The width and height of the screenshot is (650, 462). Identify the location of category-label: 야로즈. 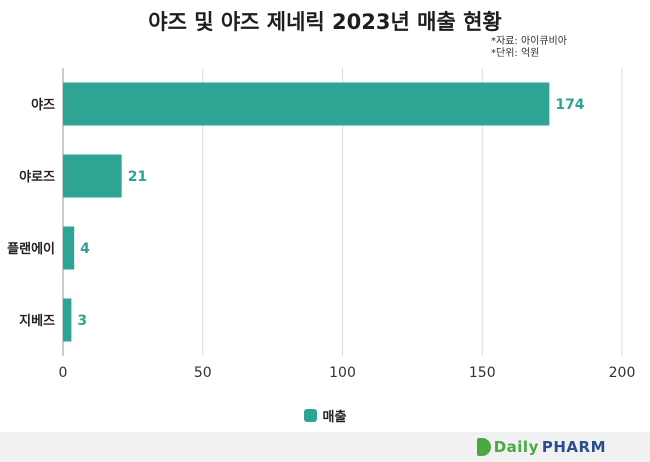
(37, 177).